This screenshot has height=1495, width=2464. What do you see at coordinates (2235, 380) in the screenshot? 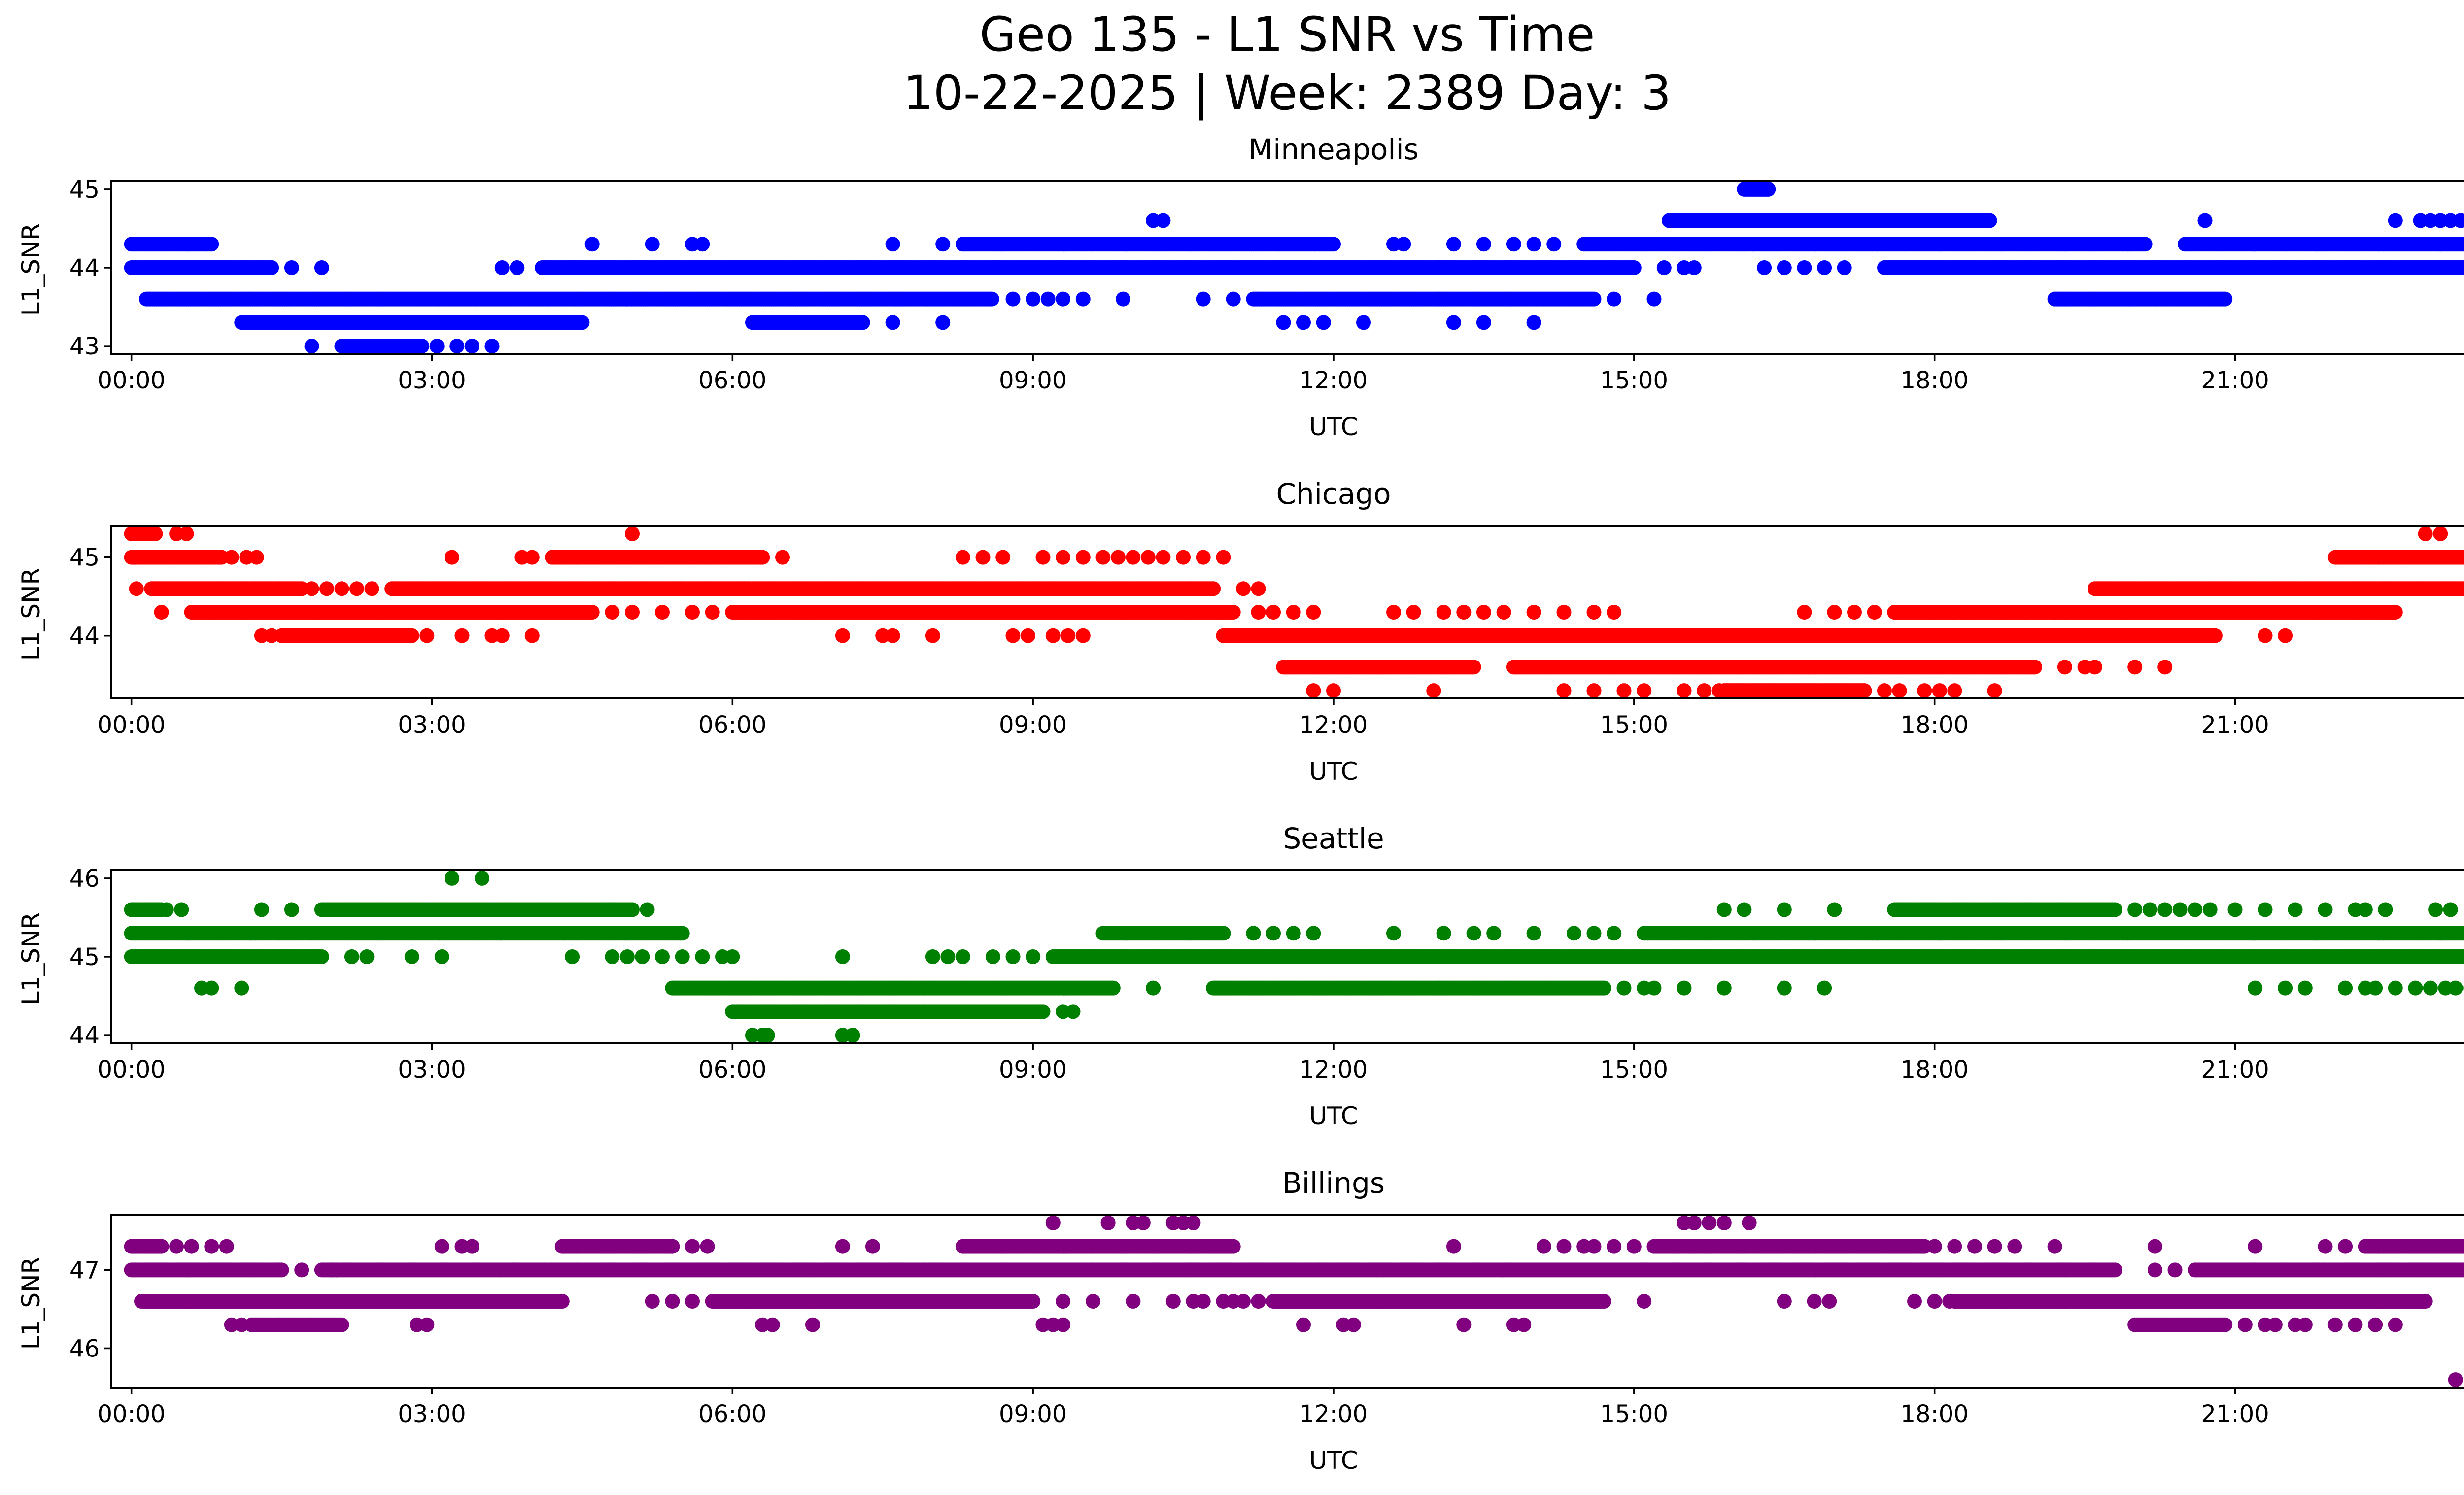
I see `x-tick-label: 21:00` at bounding box center [2235, 380].